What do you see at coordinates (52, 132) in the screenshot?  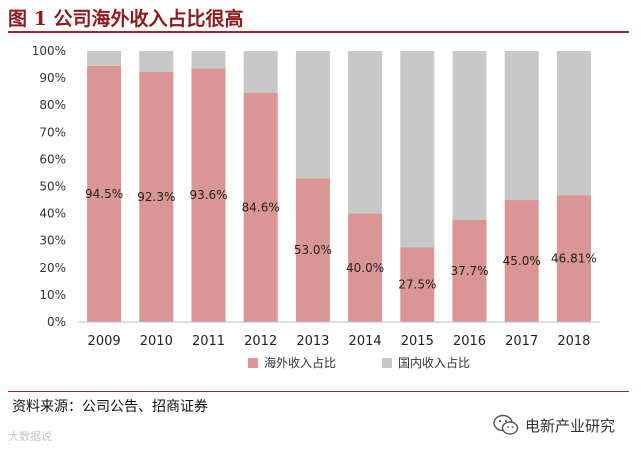 I see `y-tick-label: 70%` at bounding box center [52, 132].